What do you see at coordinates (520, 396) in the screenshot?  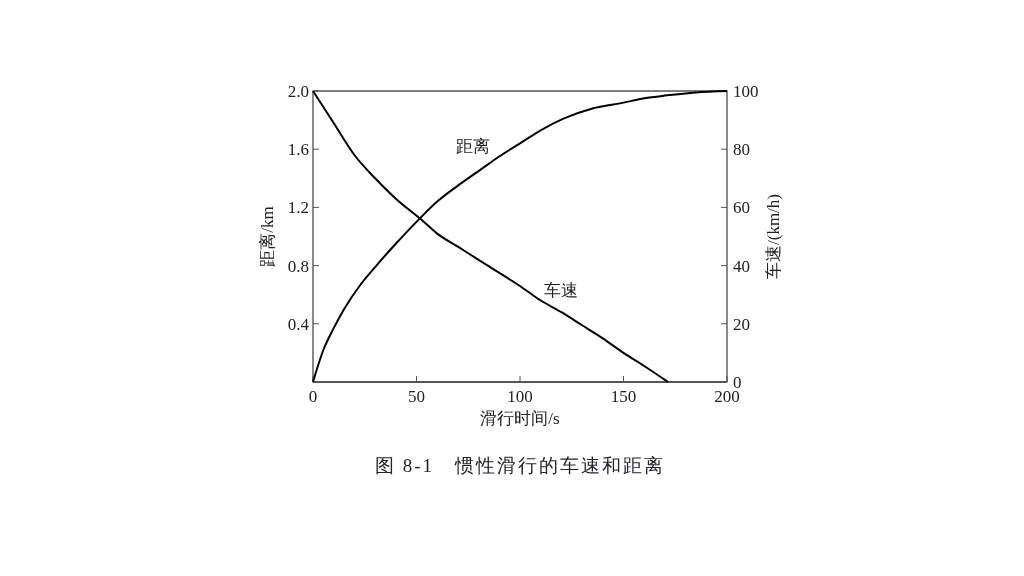 I see `x-tick-label: 100` at bounding box center [520, 396].